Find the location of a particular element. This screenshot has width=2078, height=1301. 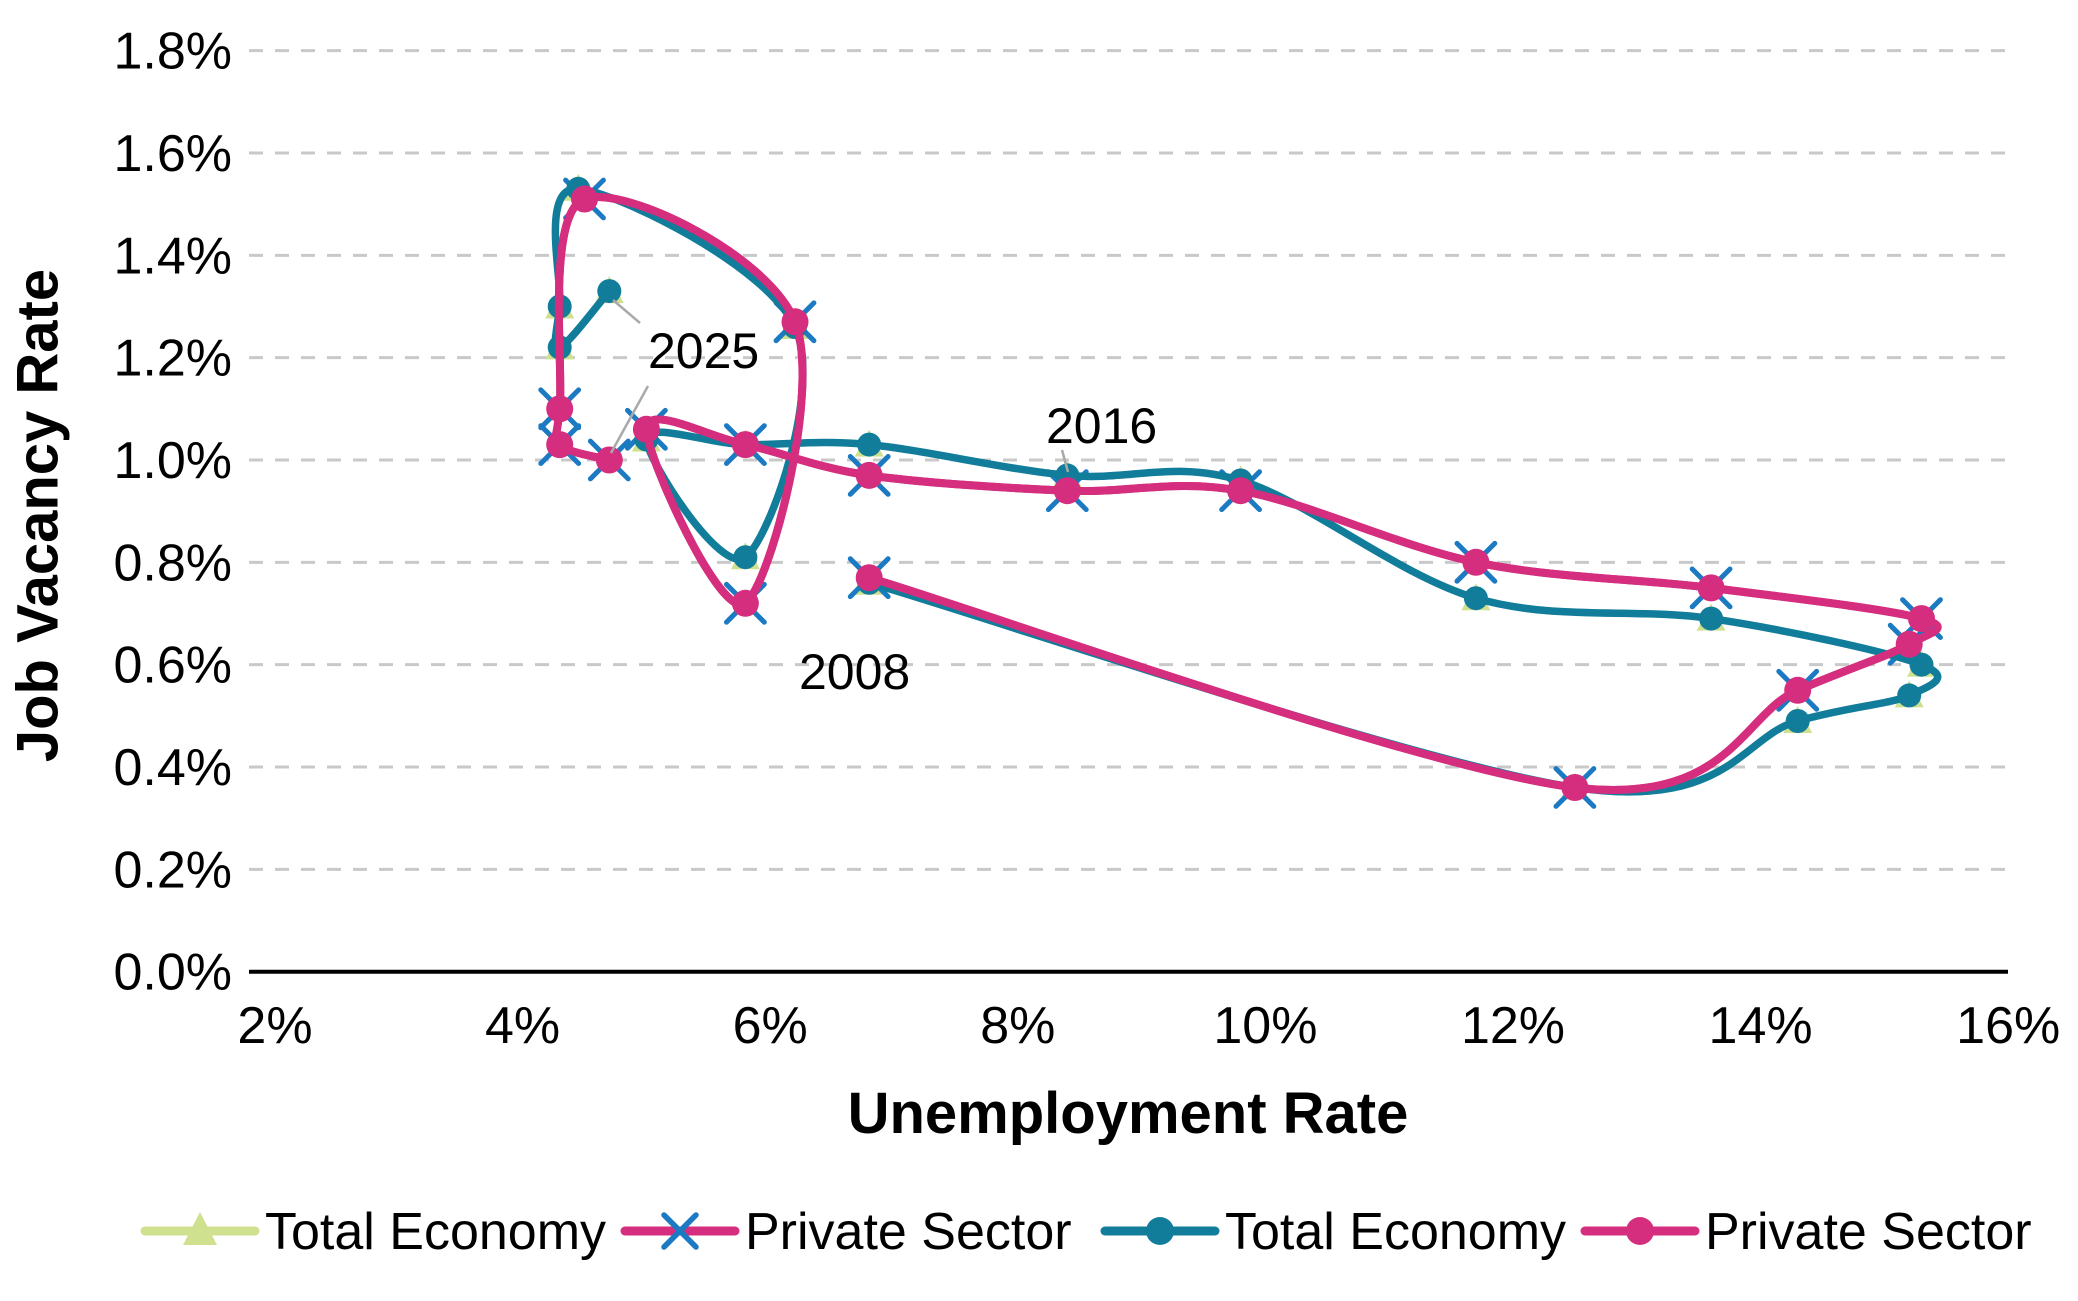

series-3-point-7-circle-marker is located at coordinates (1241, 491).